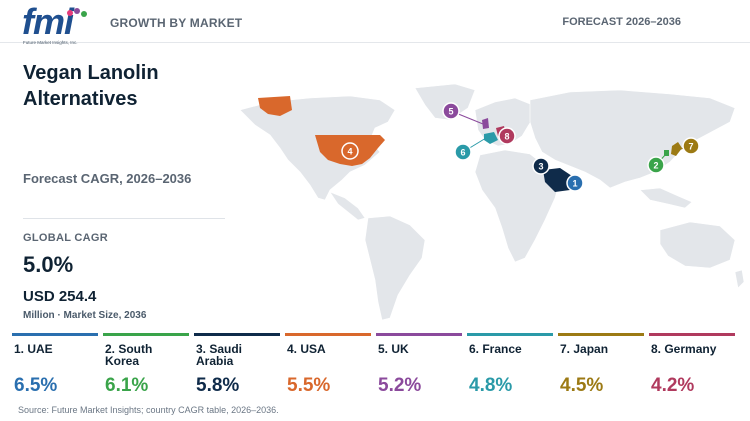 The width and height of the screenshot is (750, 421). Describe the element at coordinates (692, 368) in the screenshot. I see `country-card-germany: 8. Germany 4.2%` at that location.